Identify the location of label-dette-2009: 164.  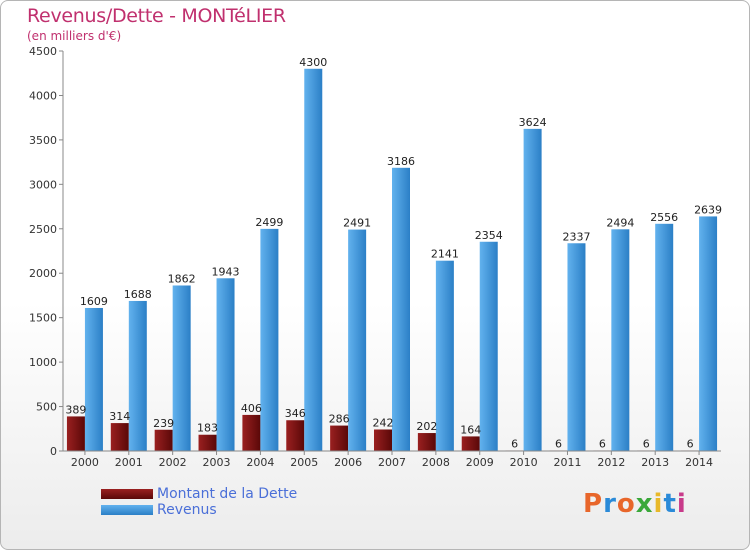
(470, 429).